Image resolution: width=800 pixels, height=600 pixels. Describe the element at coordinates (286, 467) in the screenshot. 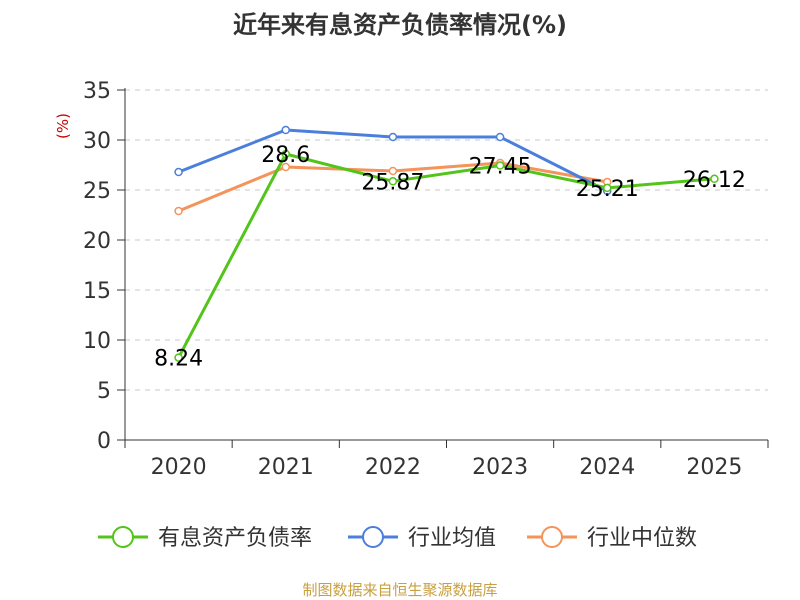

I see `x-tick-label: 2021` at that location.